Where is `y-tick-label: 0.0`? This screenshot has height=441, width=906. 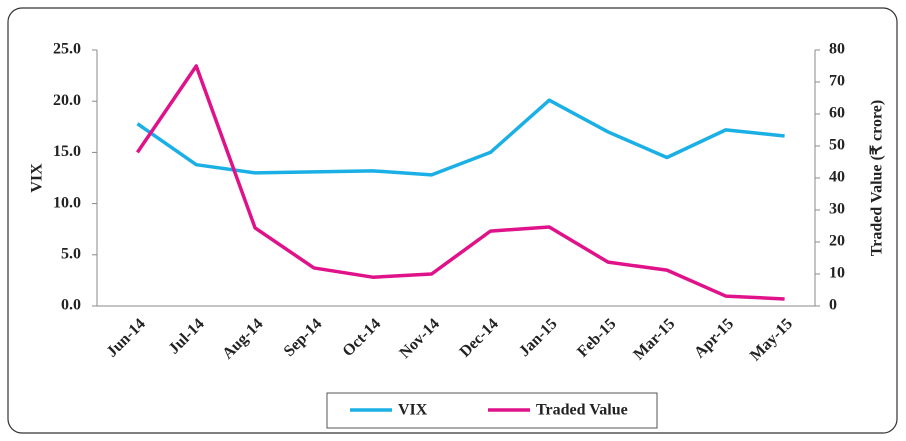 y-tick-label: 0.0 is located at coordinates (71, 305).